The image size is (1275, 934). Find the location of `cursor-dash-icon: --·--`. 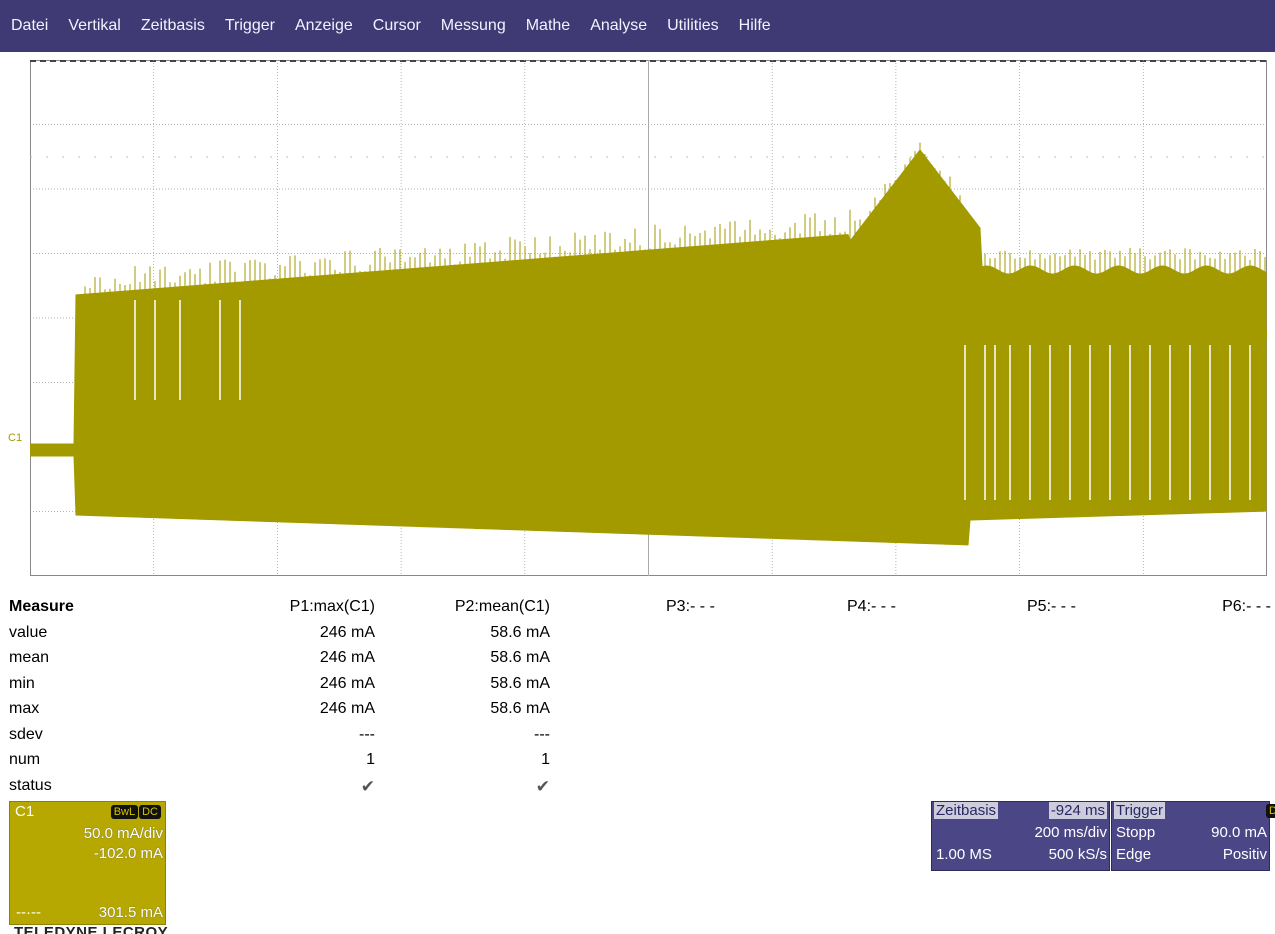

cursor-dash-icon: --·-- is located at coordinates (28, 912).